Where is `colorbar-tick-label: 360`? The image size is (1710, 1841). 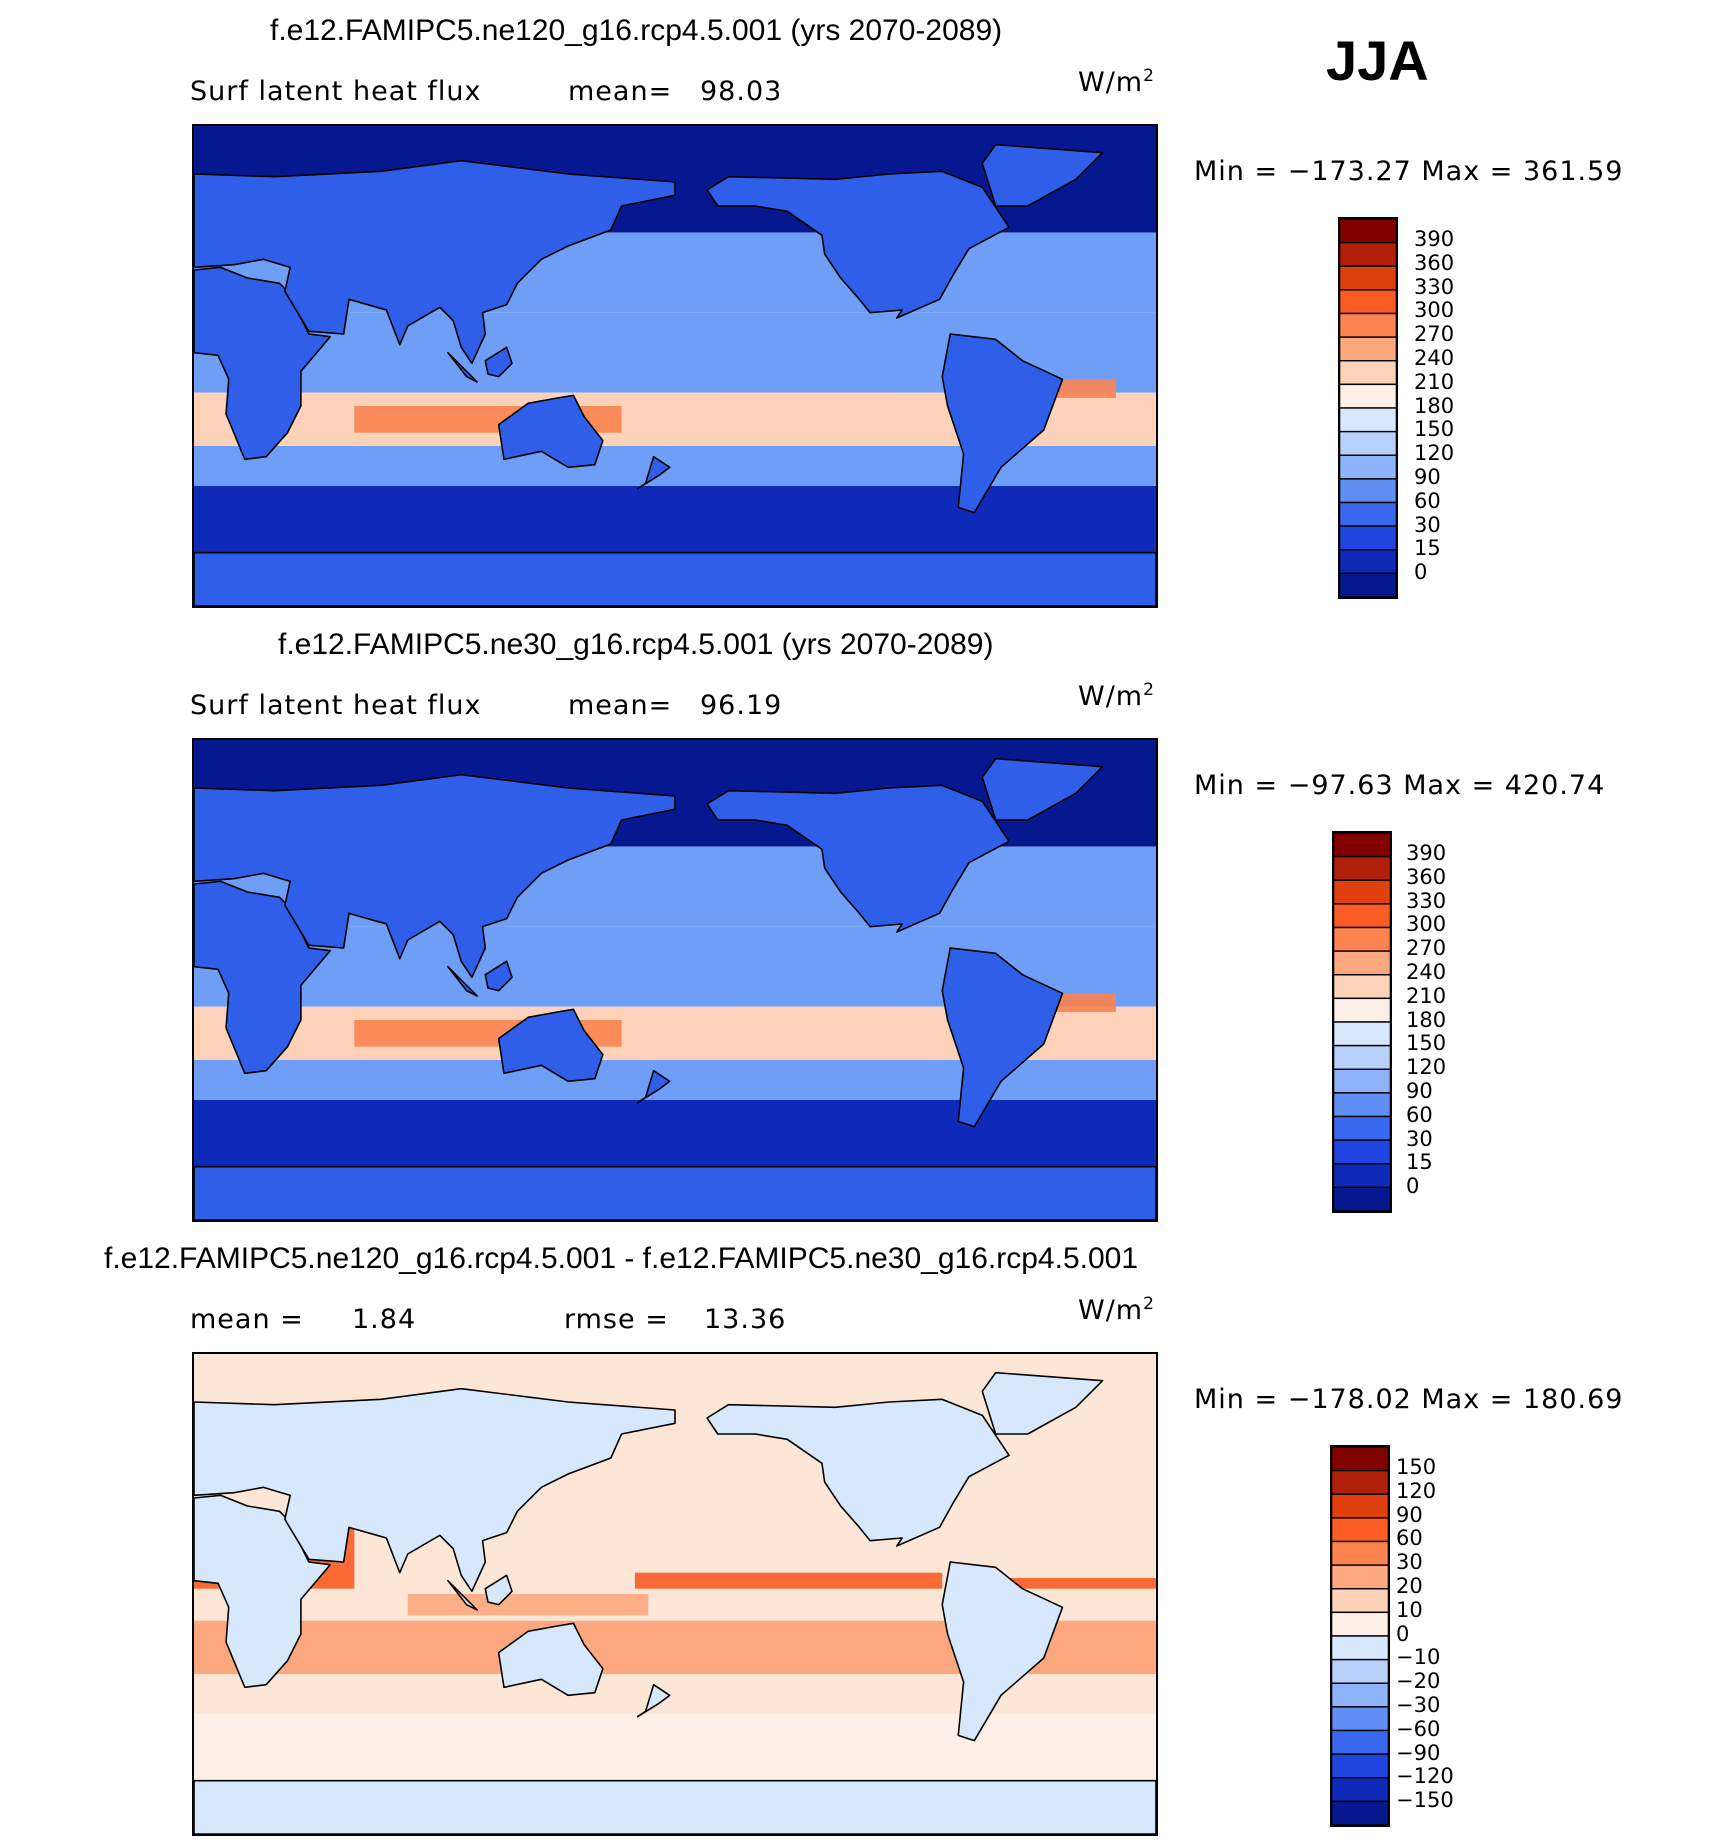
colorbar-tick-label: 360 is located at coordinates (1434, 262).